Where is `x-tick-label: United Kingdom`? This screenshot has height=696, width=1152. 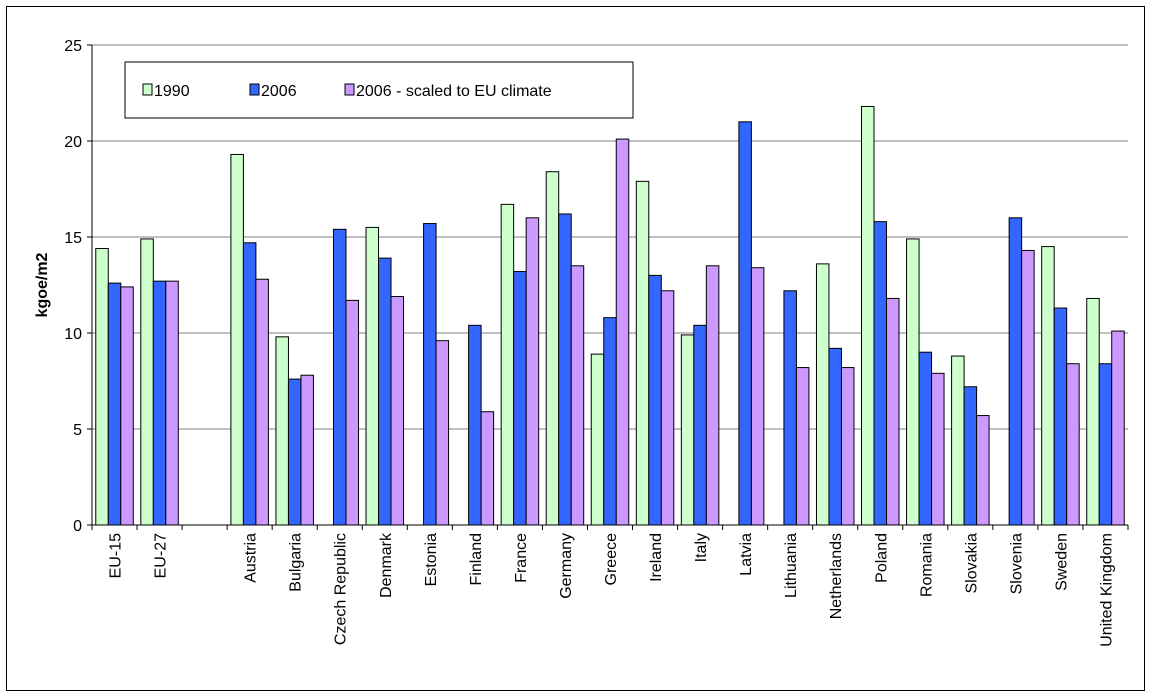 x-tick-label: United Kingdom is located at coordinates (1106, 590).